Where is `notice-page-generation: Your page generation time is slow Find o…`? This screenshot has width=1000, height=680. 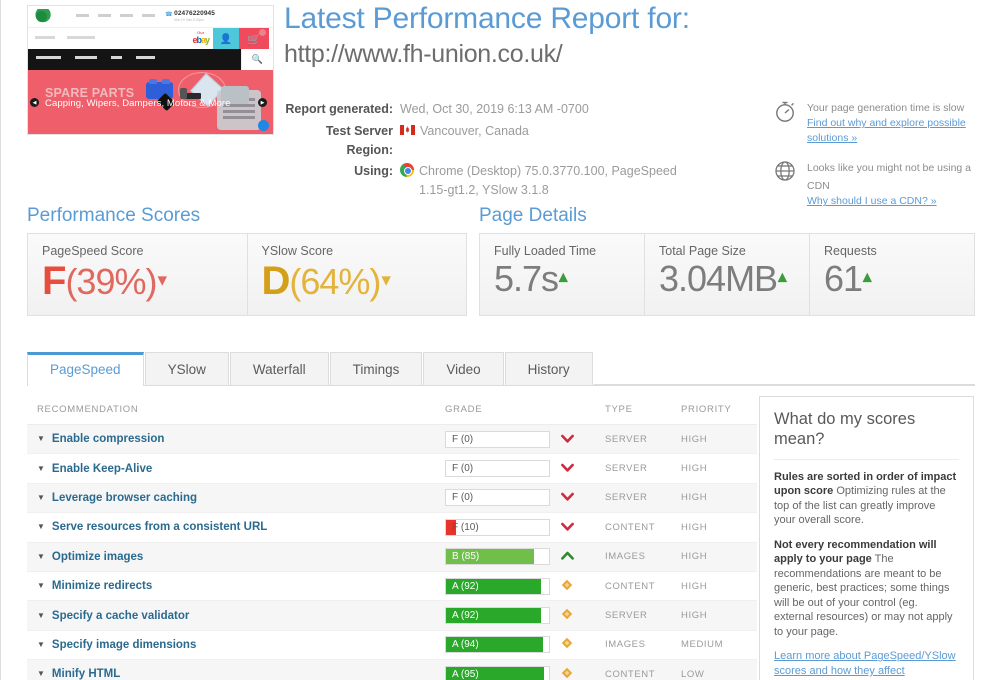 notice-page-generation: Your page generation time is slow Find o… is located at coordinates (877, 122).